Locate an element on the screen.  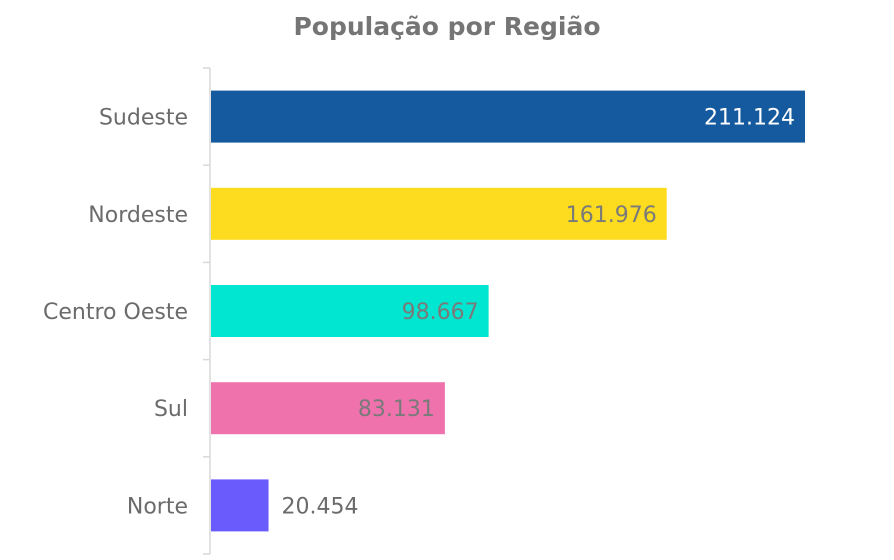
data-label: 20.454 is located at coordinates (320, 506).